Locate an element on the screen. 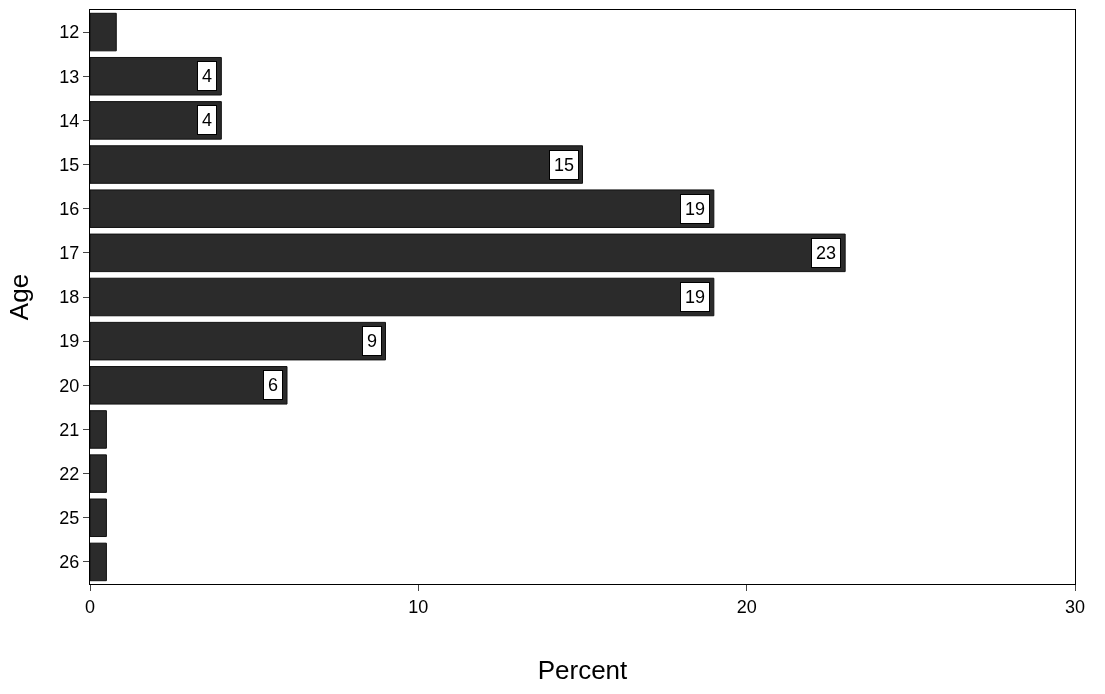 This screenshot has width=1105, height=694. y-tick-label: 16 is located at coordinates (69, 208).